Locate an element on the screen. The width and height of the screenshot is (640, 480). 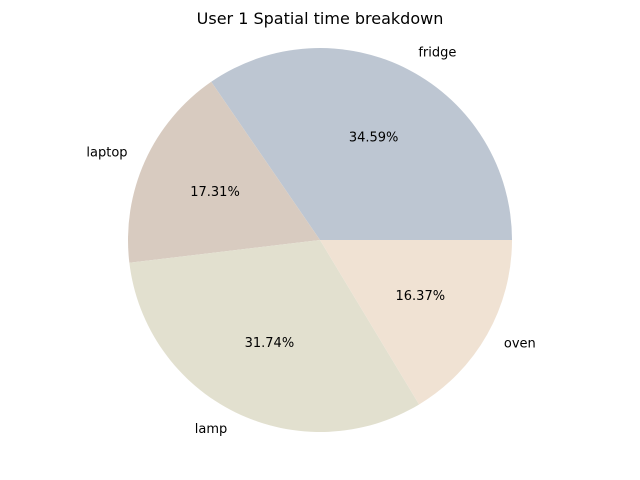
slice-percent-laptop: 17.31% is located at coordinates (215, 192).